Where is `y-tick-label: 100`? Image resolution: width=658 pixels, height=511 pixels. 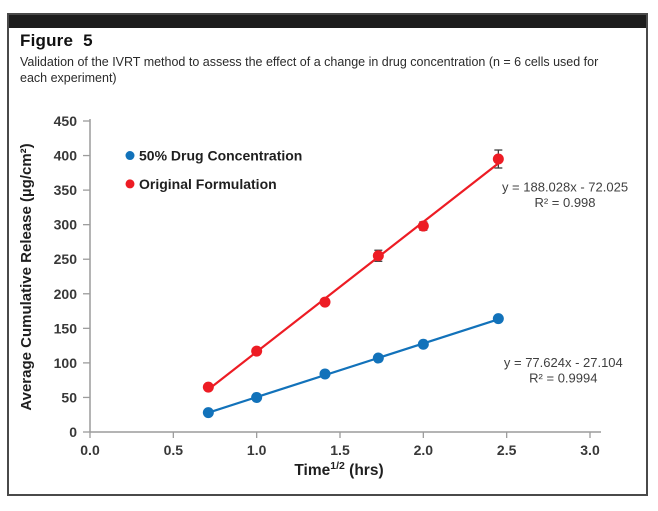
y-tick-label: 100 is located at coordinates (66, 363).